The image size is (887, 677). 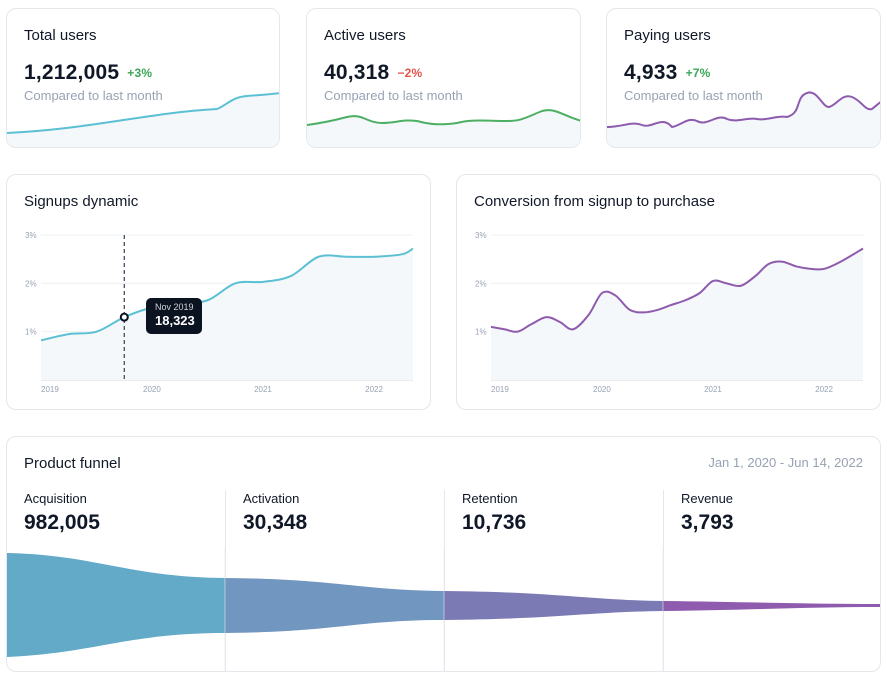 I want to click on hover-point, so click(x=124, y=317).